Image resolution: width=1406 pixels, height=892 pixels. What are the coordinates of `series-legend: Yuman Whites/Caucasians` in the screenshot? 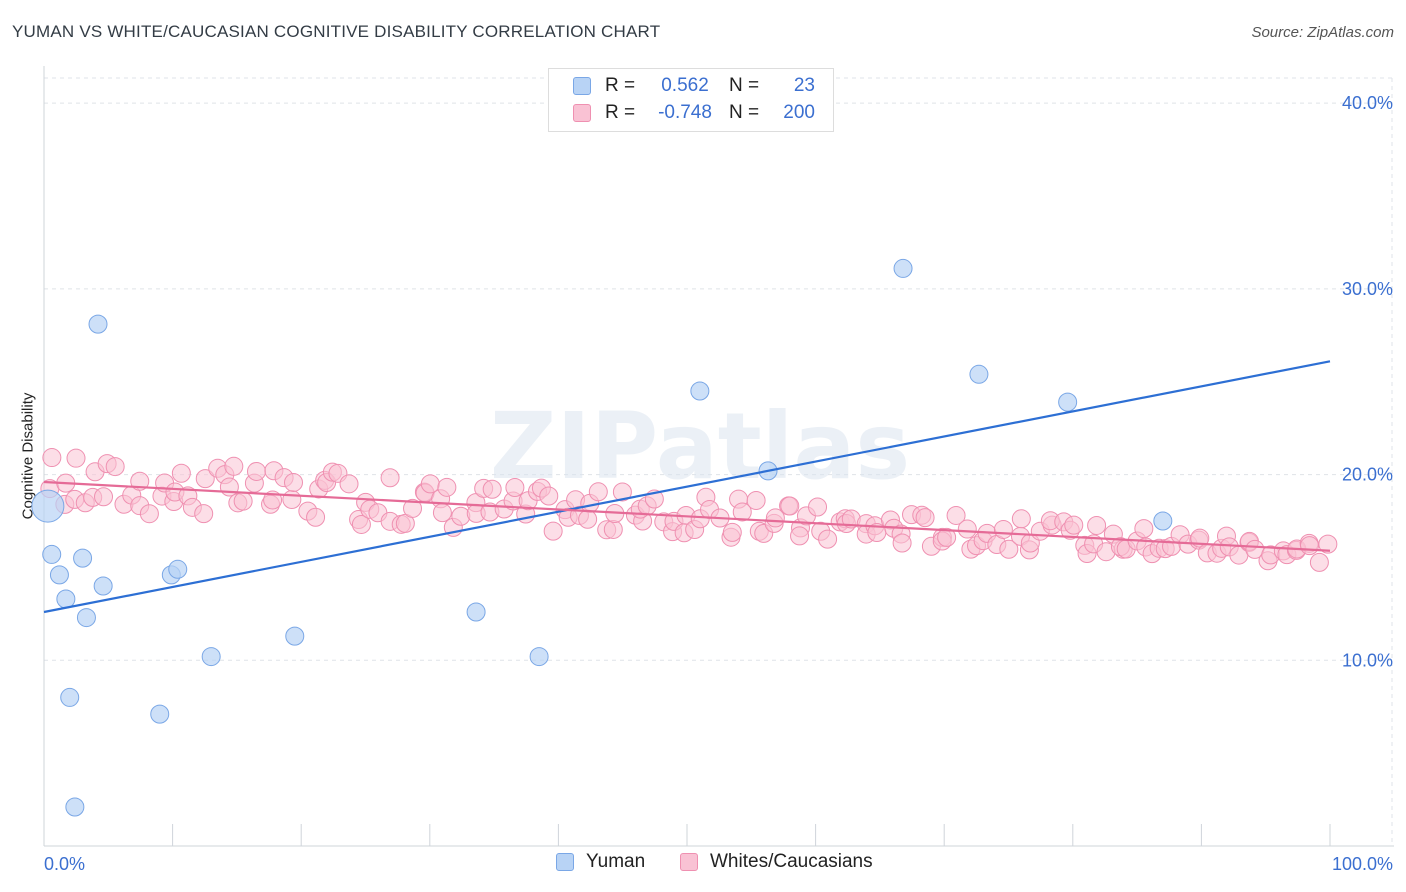 It's located at (703, 864).